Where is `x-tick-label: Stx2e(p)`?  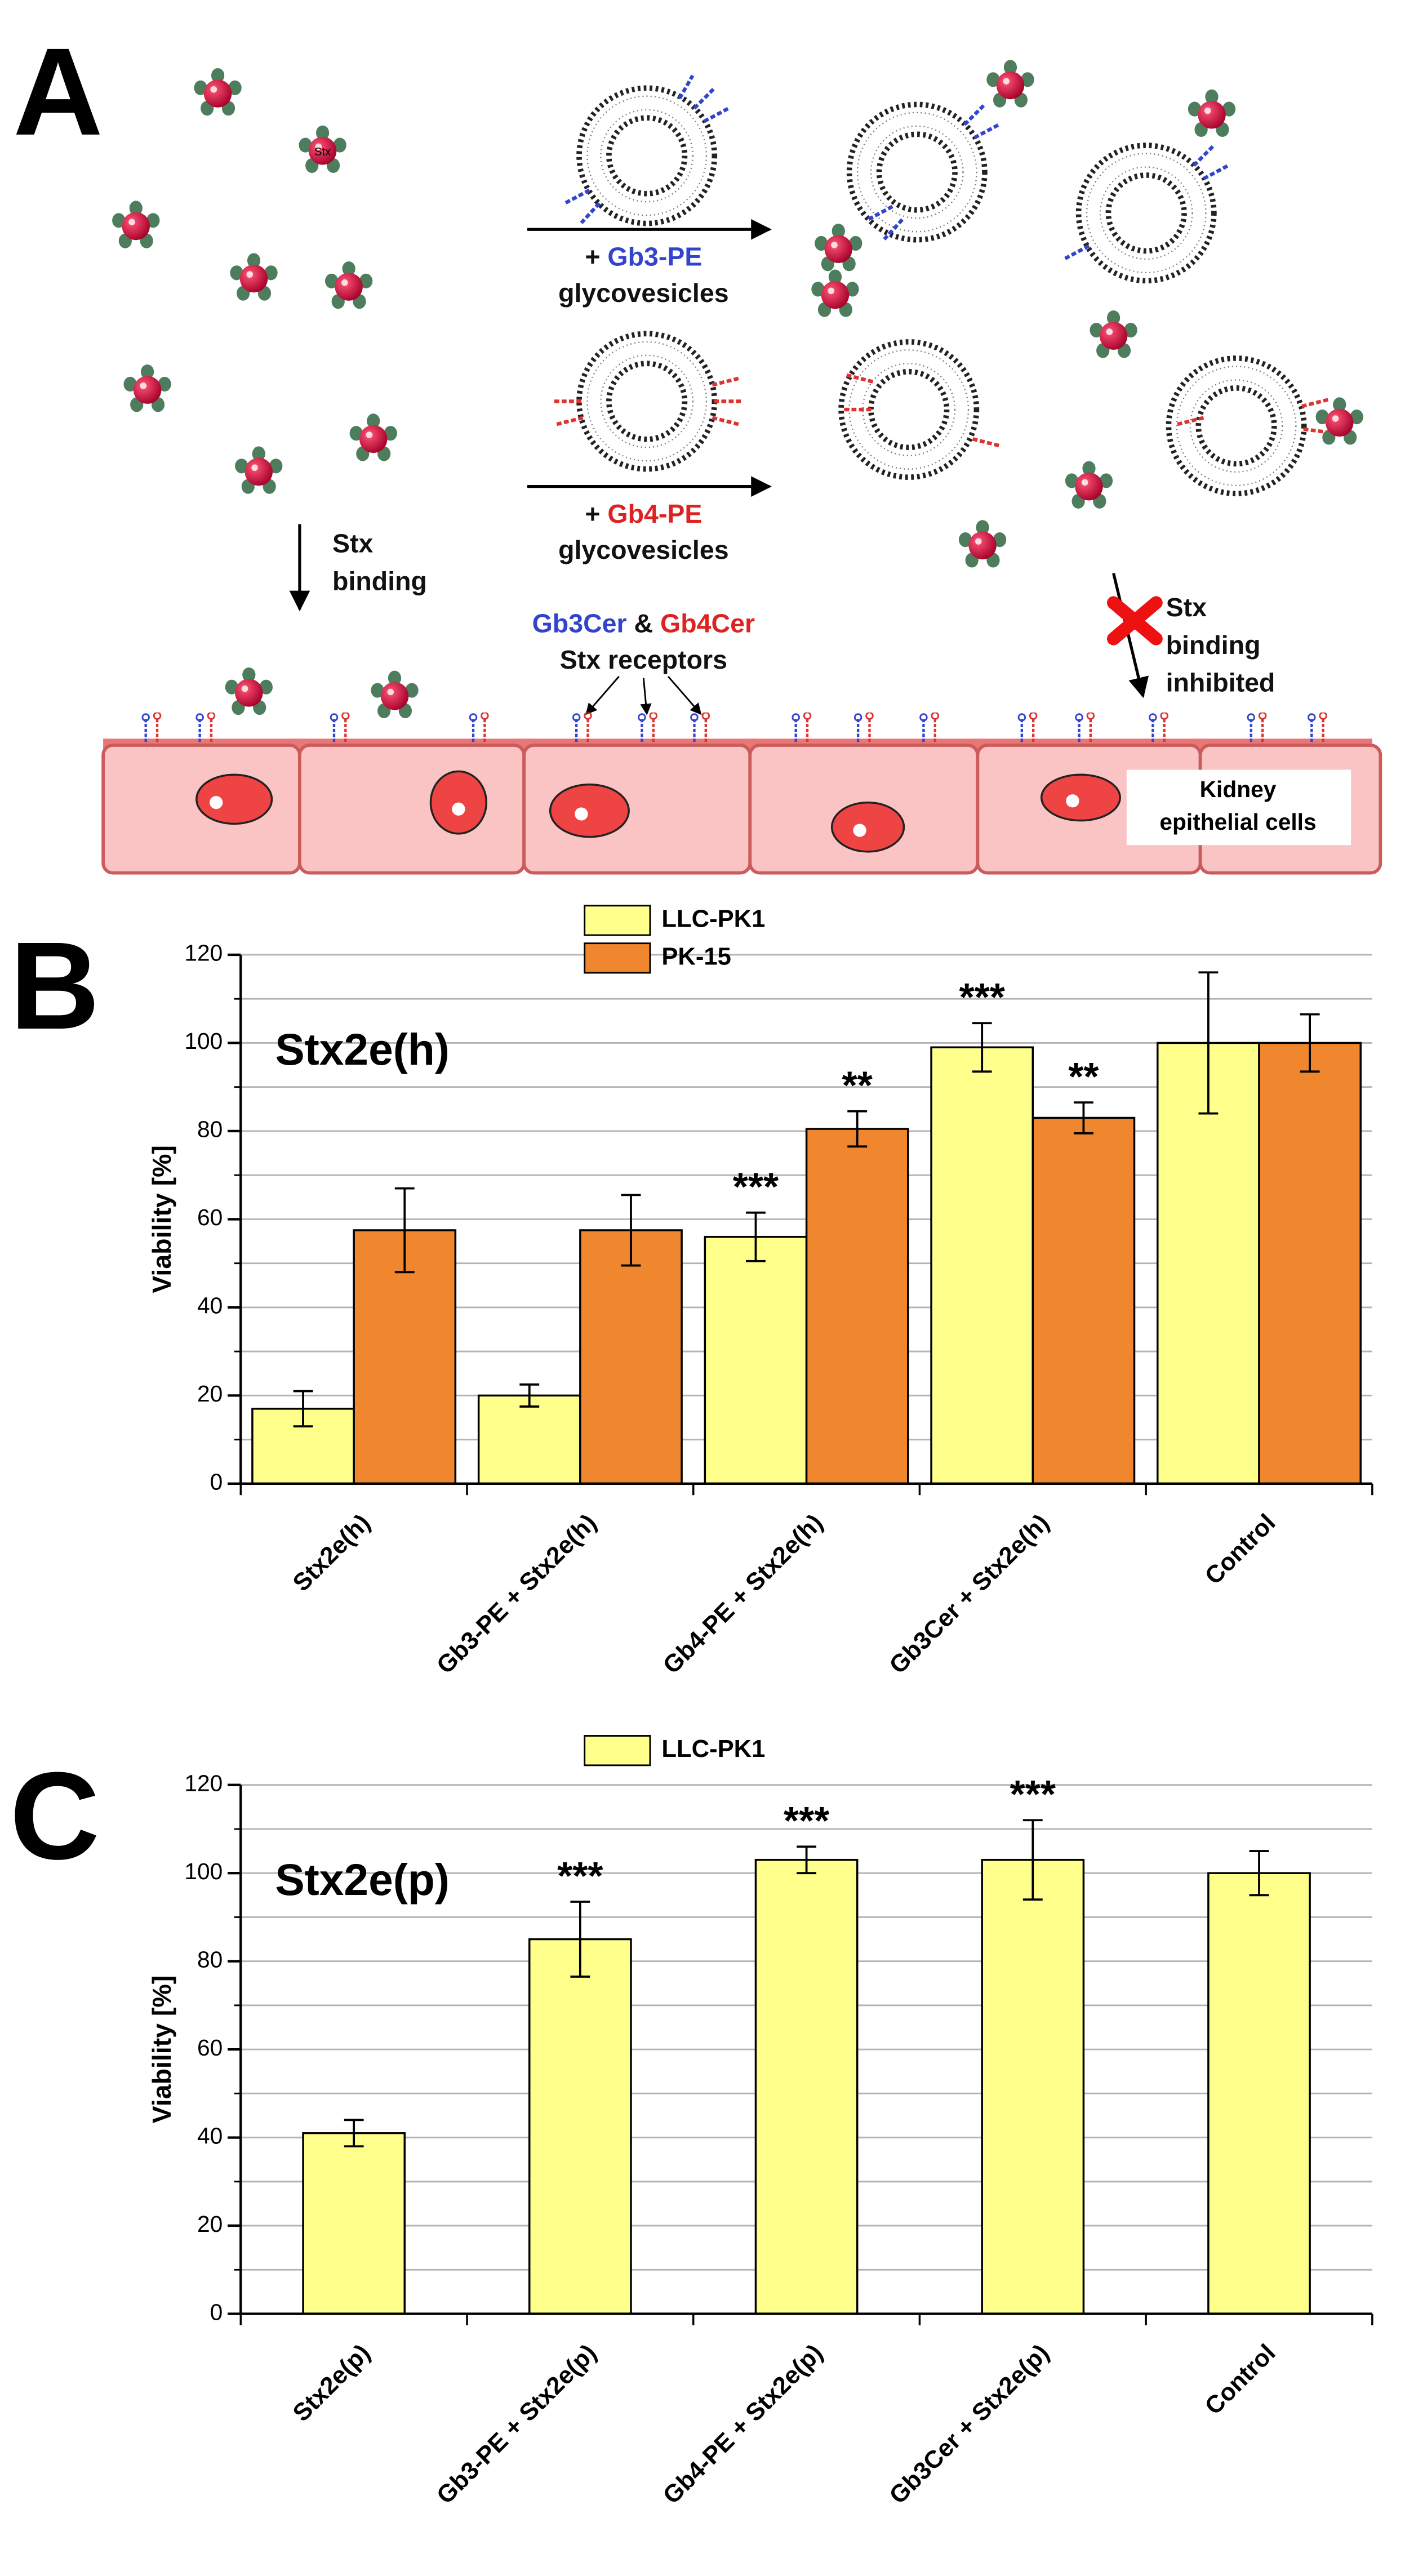
x-tick-label: Stx2e(p) is located at coordinates (332, 2383).